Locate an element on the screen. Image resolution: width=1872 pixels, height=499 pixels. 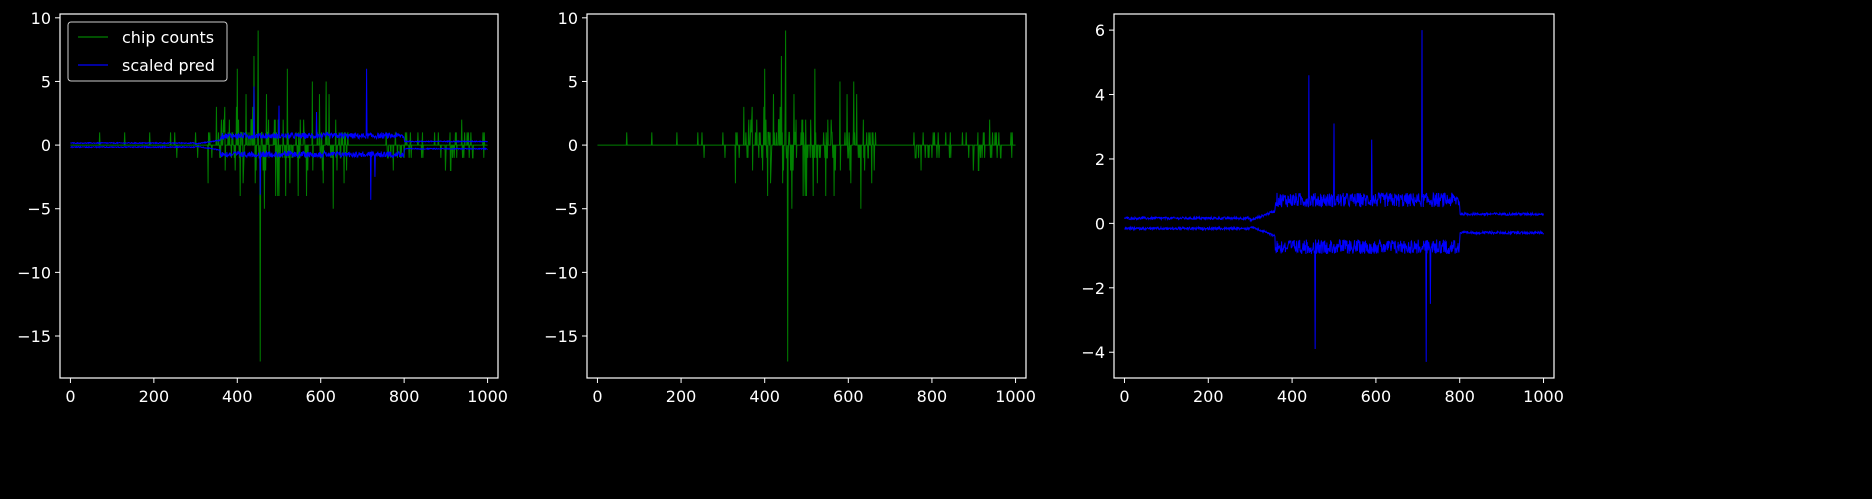
legend: chip counts scaled pred is located at coordinates (147, 51).